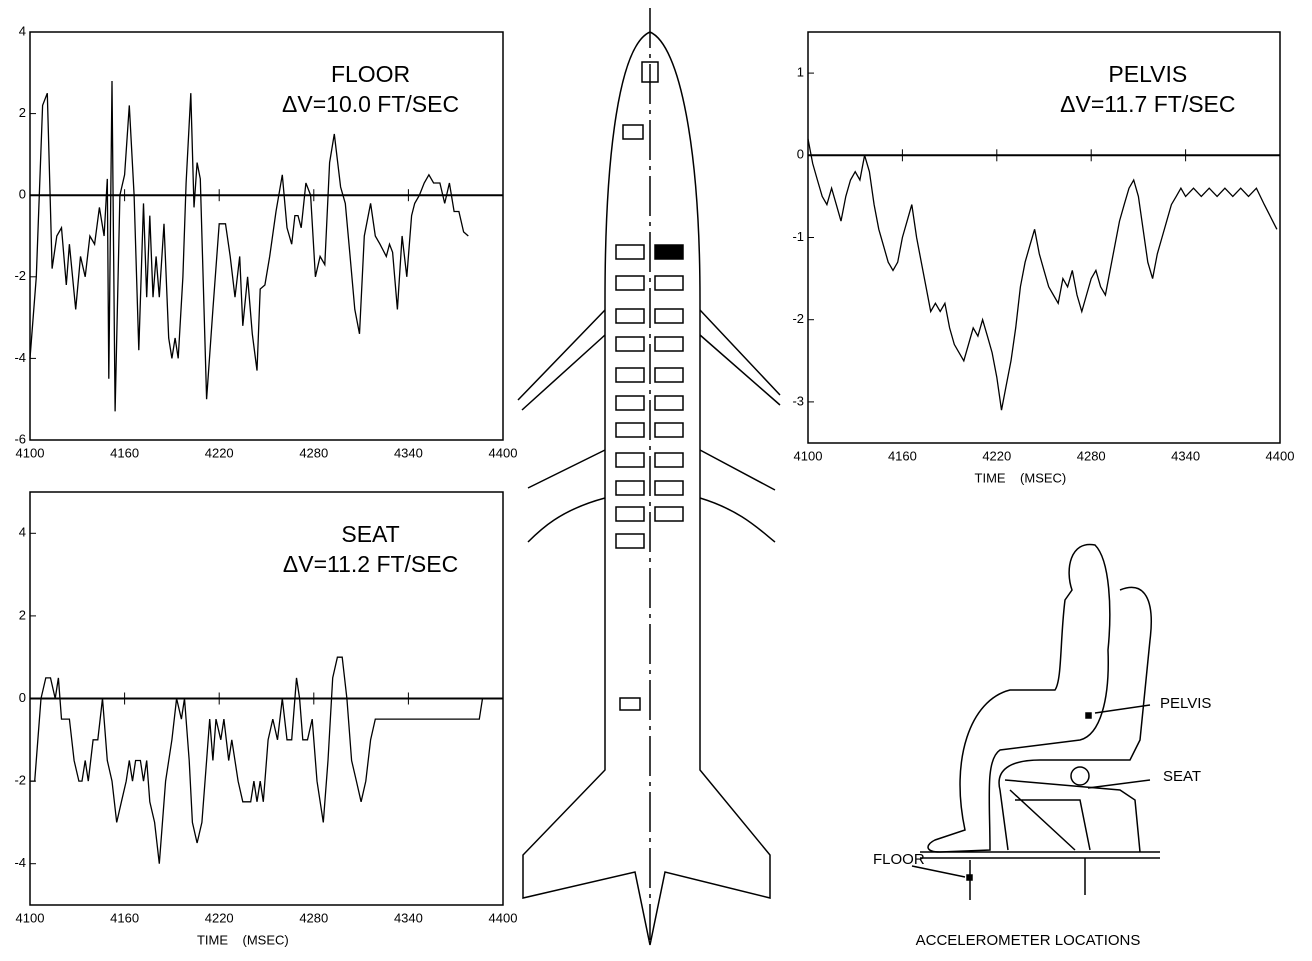 This screenshot has height=961, width=1312. Describe the element at coordinates (798, 400) in the screenshot. I see `y-tick-label: -3` at that location.